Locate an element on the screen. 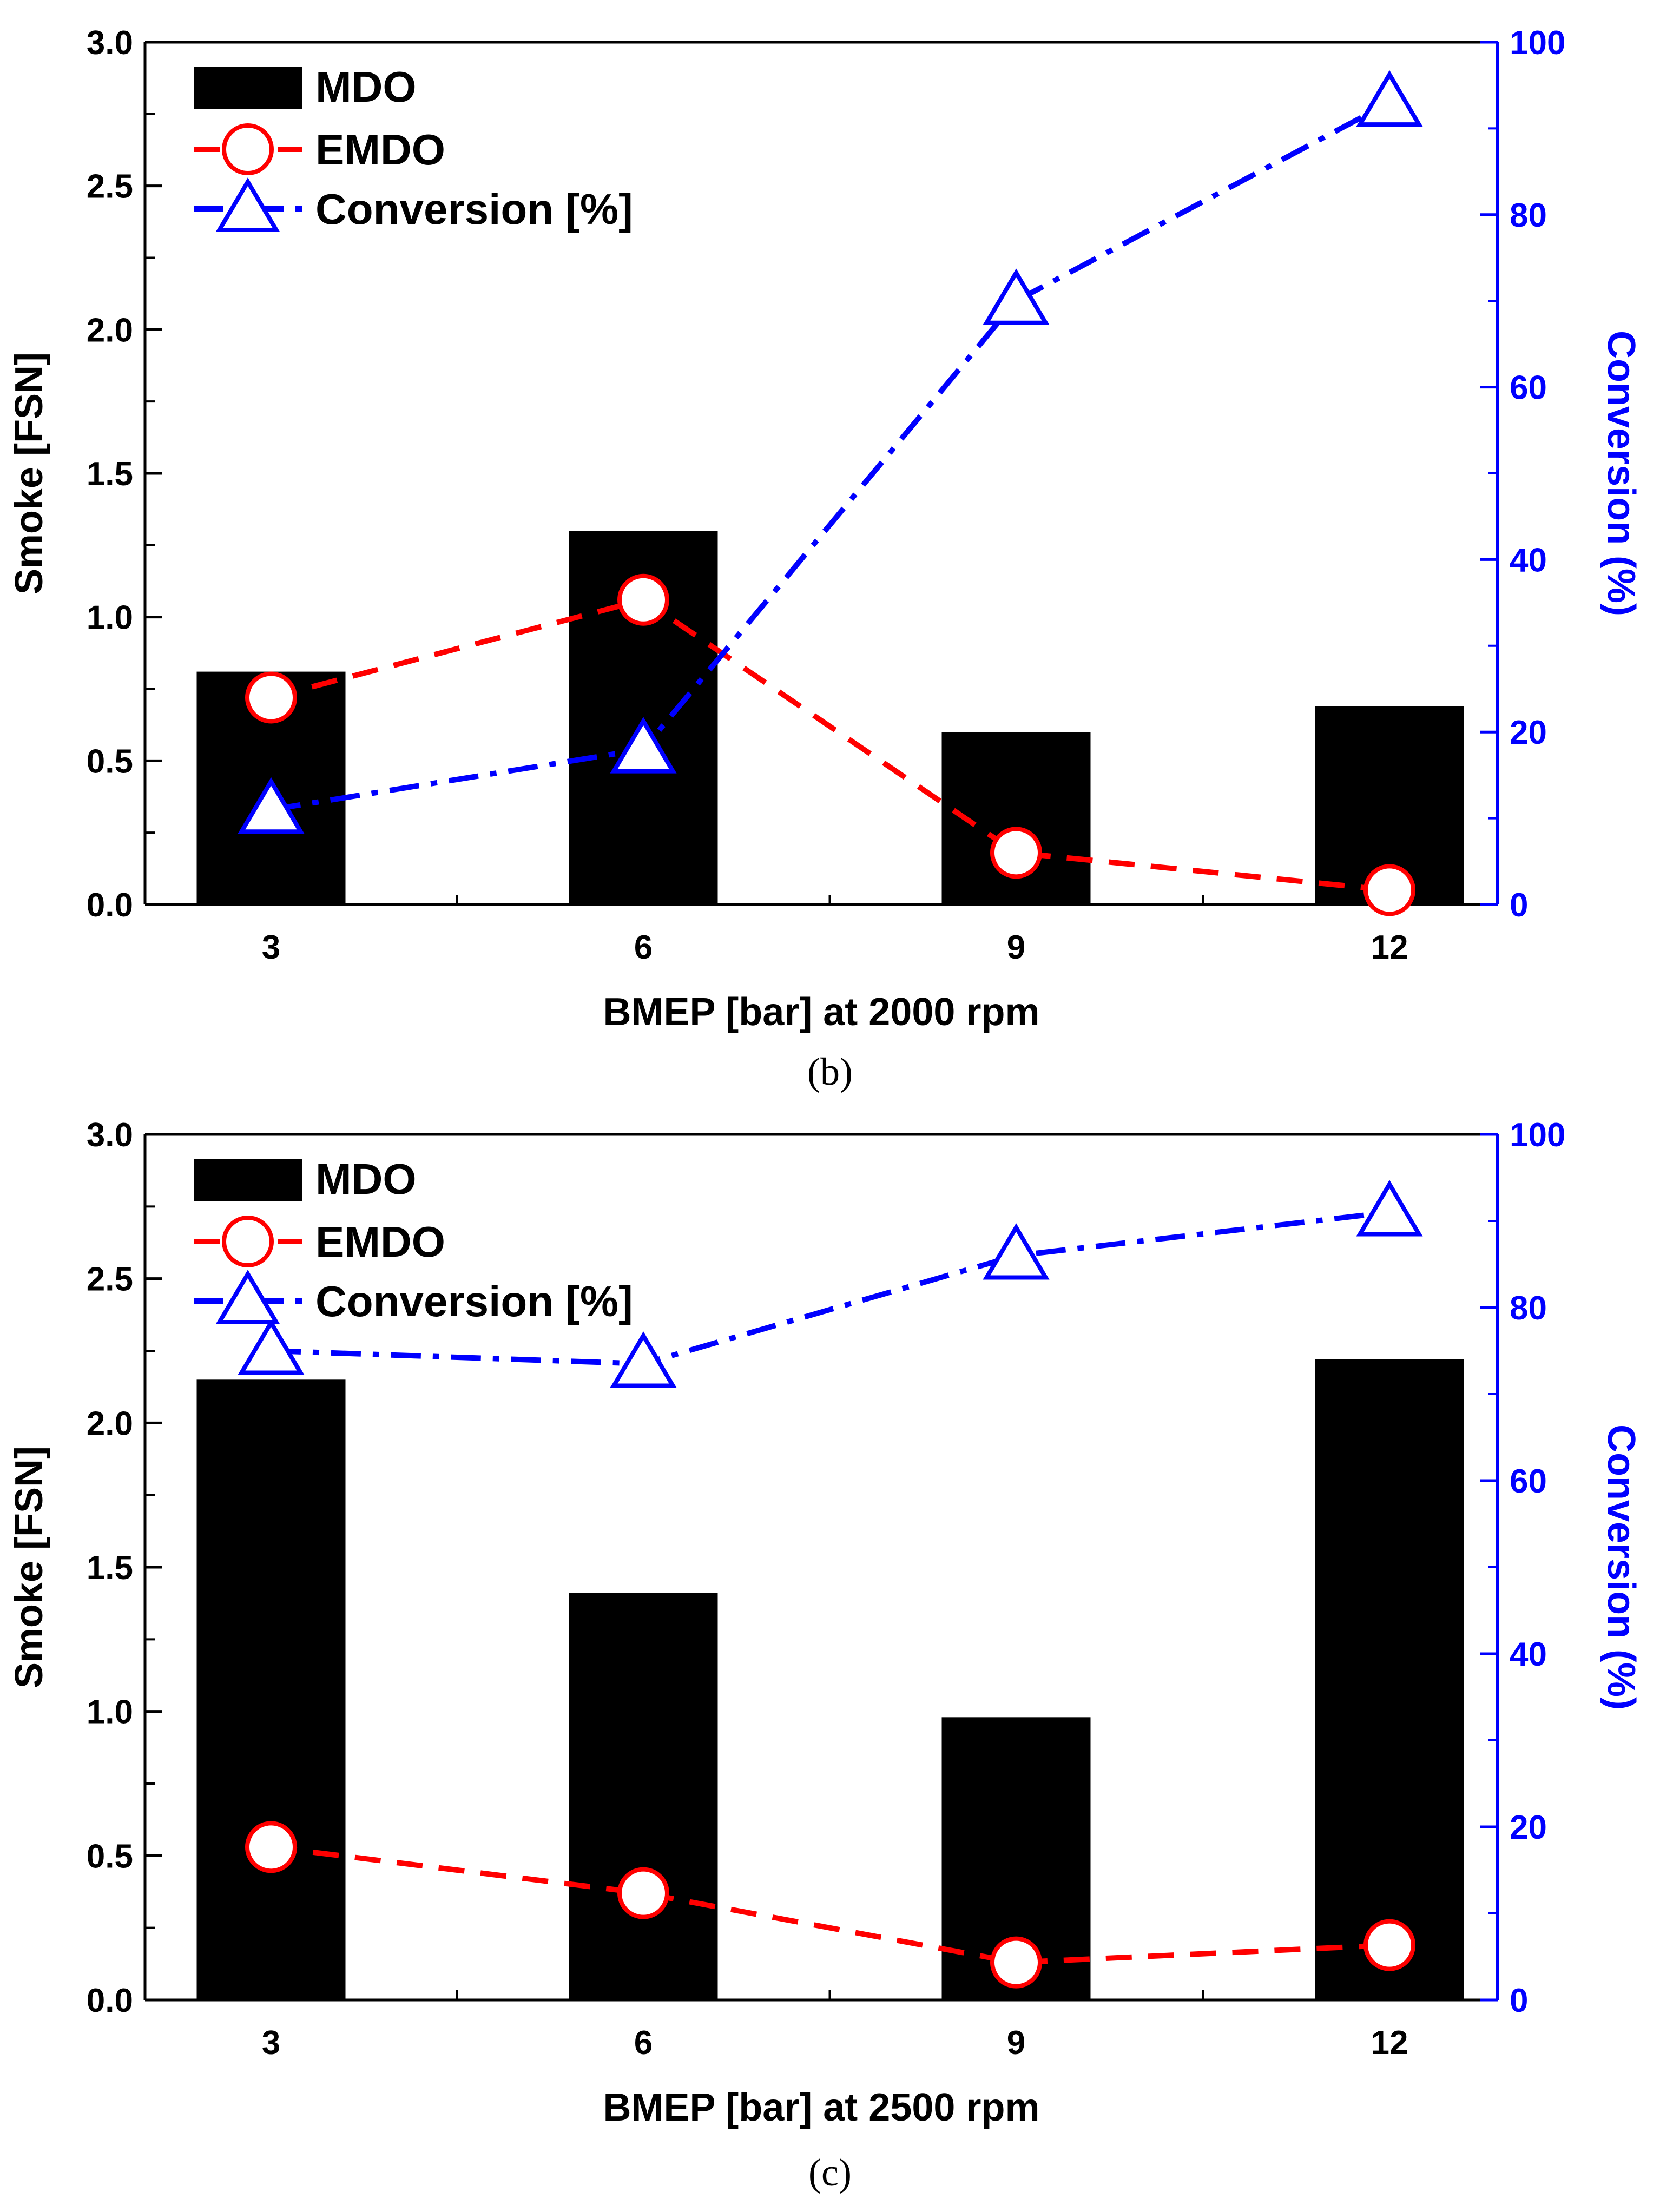  x-axis-title: BMEP [bar] at 2500 rpm is located at coordinates (822, 2107).